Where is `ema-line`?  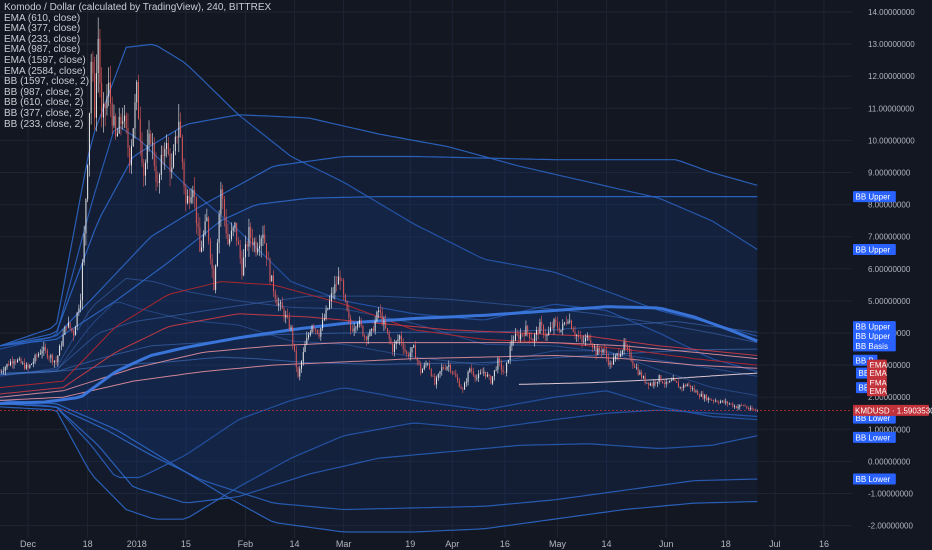
ema-line is located at coordinates (379, 354).